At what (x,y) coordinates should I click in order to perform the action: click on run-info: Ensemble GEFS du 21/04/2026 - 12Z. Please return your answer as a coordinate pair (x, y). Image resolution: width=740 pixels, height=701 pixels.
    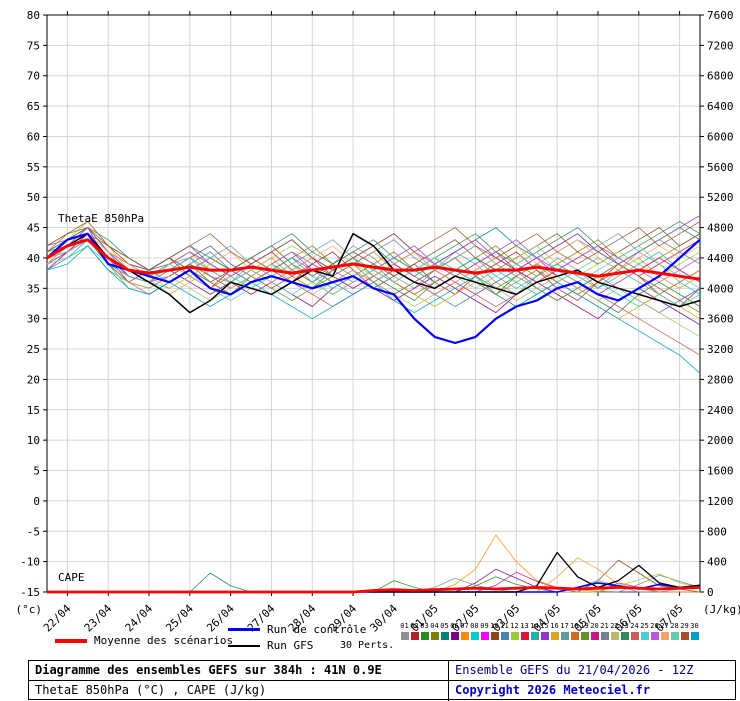
    Looking at the image, I should click on (592, 671).